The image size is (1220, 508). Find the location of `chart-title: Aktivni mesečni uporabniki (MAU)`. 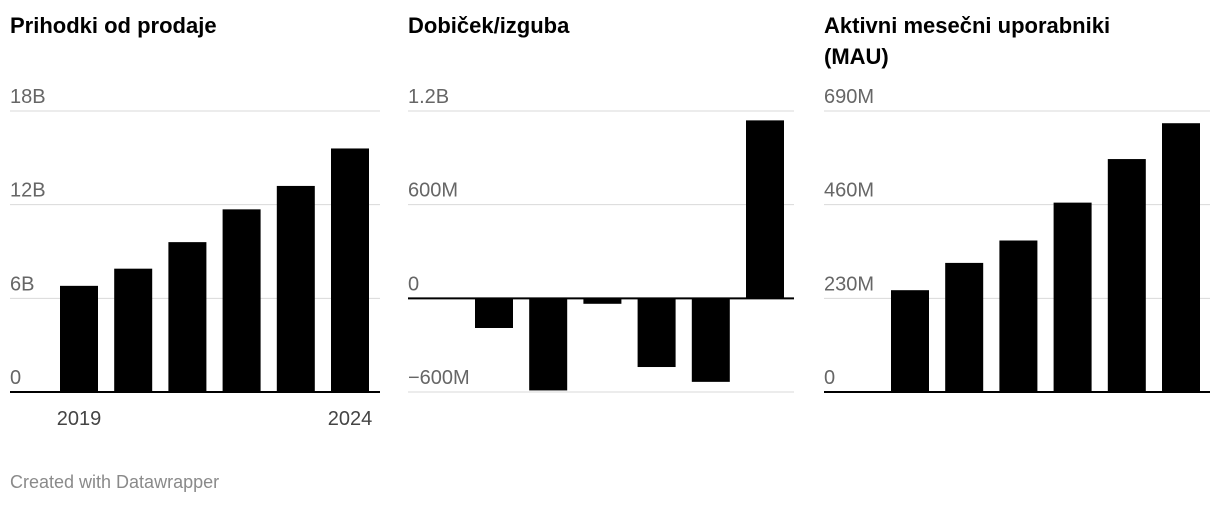

chart-title: Aktivni mesečni uporabniki (MAU) is located at coordinates (967, 41).